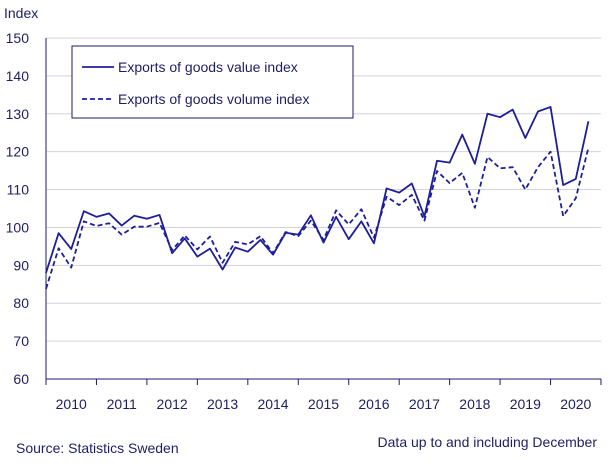 Image resolution: width=614 pixels, height=468 pixels. I want to click on x-tick-label: 2019, so click(525, 404).